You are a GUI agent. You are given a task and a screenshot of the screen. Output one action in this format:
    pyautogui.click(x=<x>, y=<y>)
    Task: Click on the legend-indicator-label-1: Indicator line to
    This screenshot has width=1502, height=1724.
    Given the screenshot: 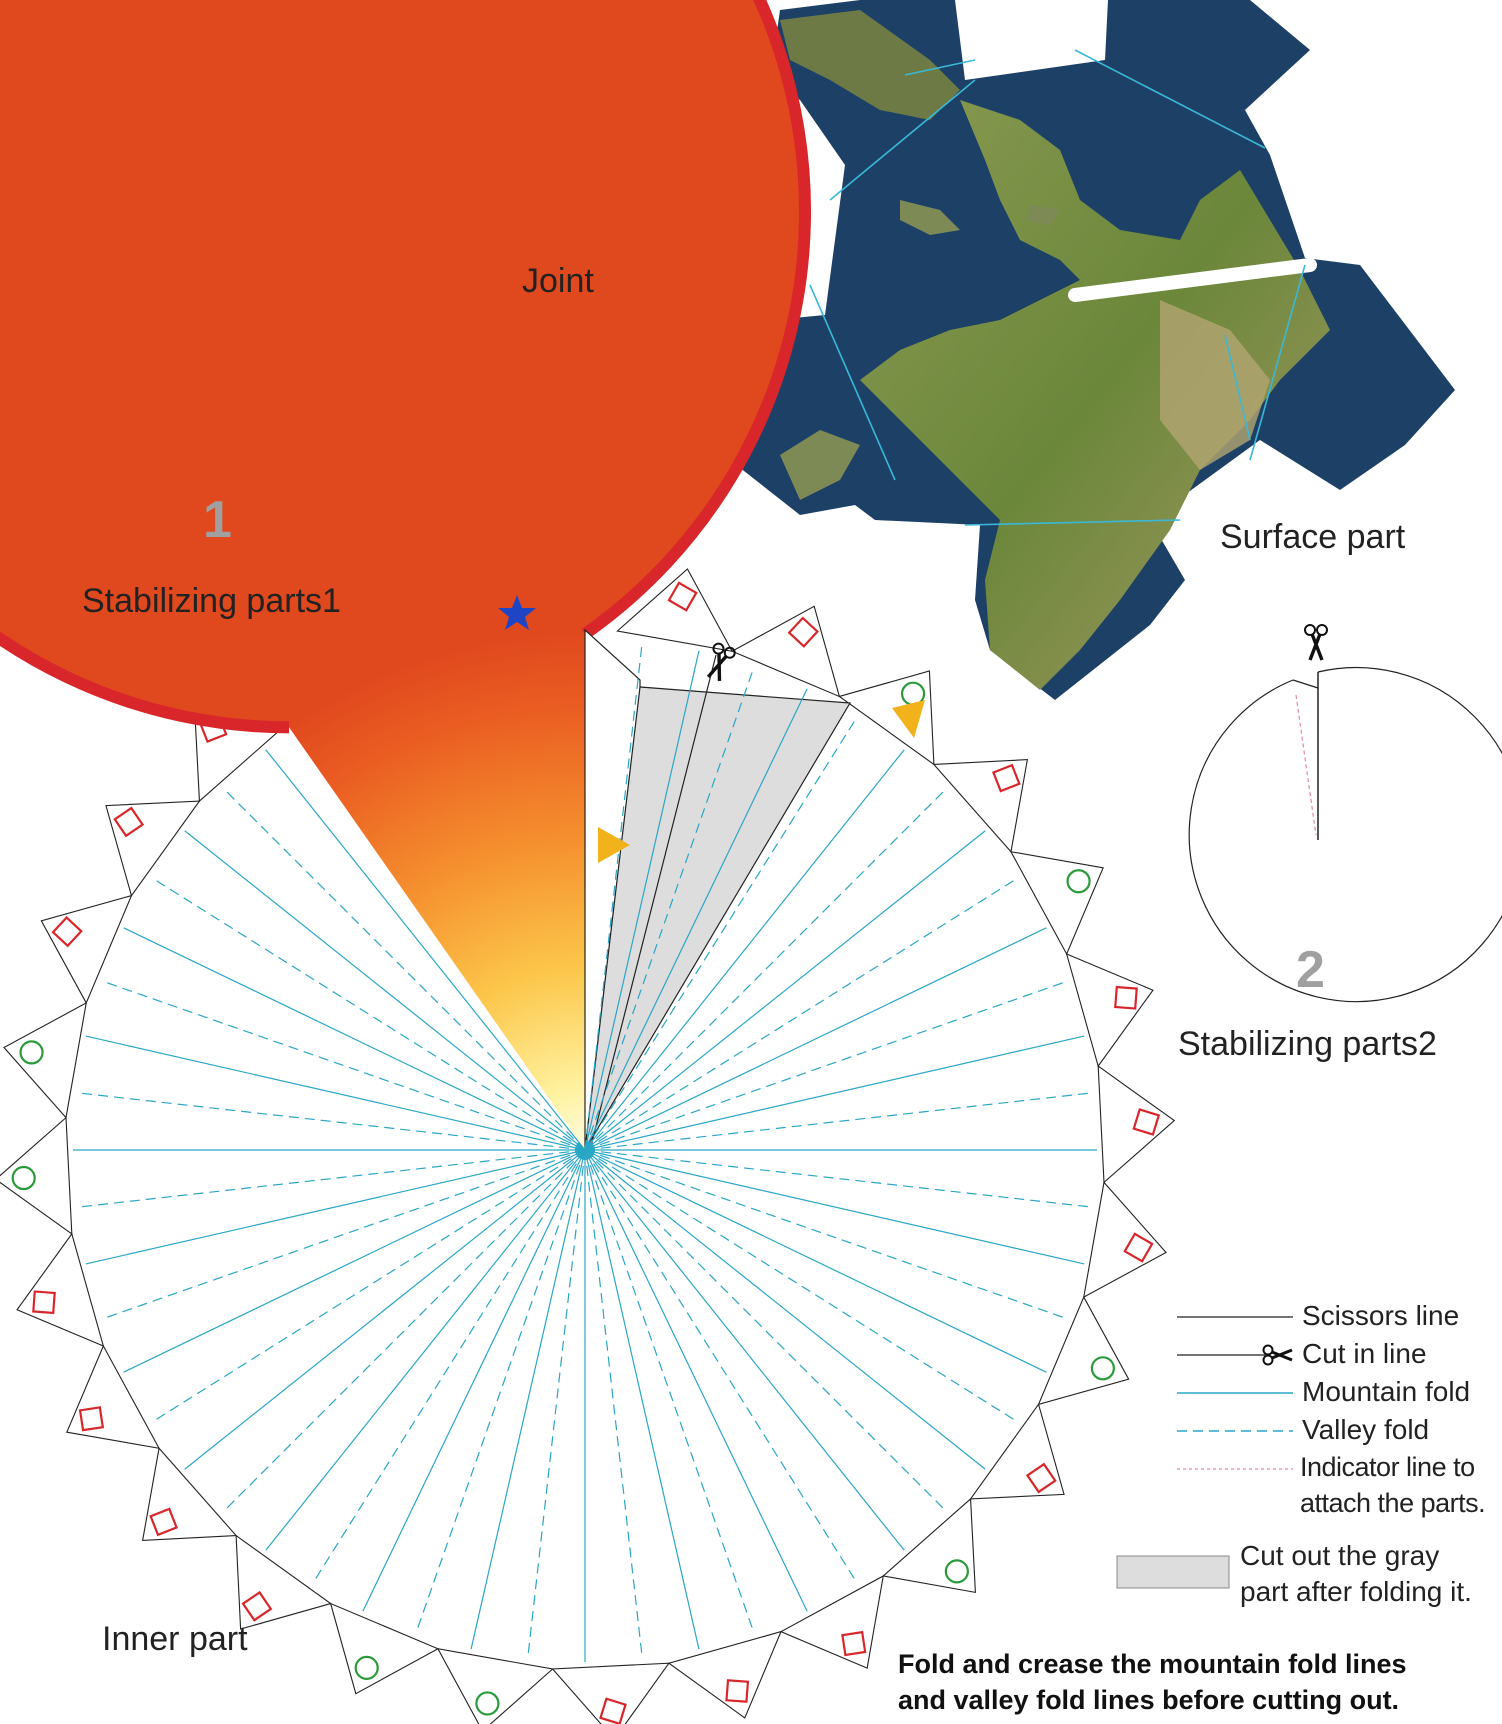 What is the action you would take?
    pyautogui.click(x=1387, y=1467)
    